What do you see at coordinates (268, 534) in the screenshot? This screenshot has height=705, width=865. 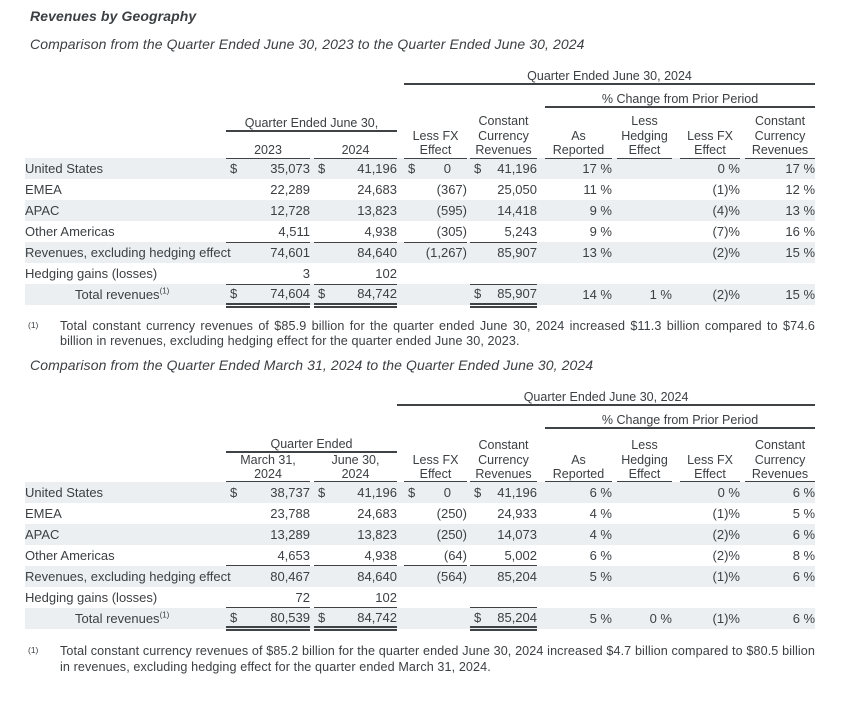 I see `table-cell: 13,289` at bounding box center [268, 534].